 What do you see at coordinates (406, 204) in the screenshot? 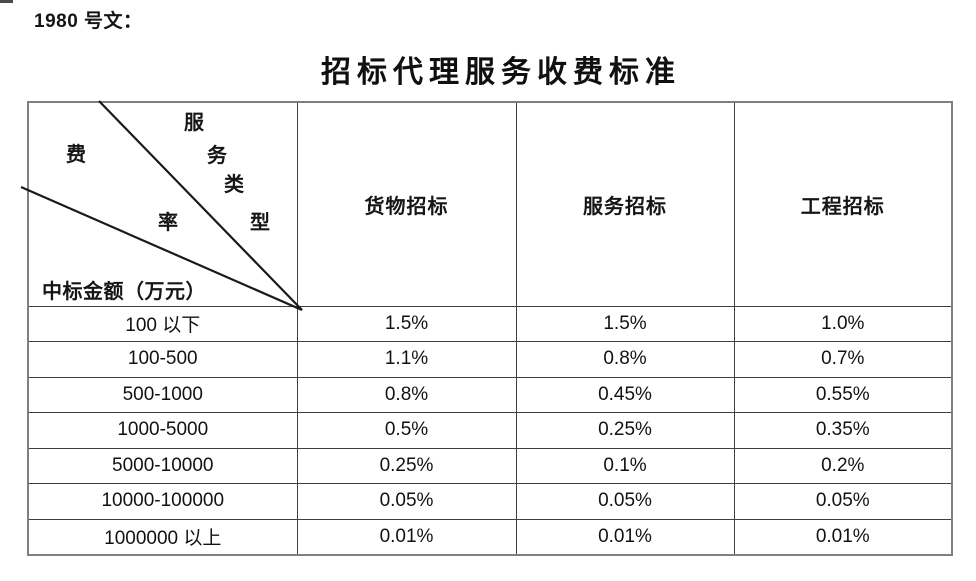
I see `column-header-goods: 货物招标` at bounding box center [406, 204].